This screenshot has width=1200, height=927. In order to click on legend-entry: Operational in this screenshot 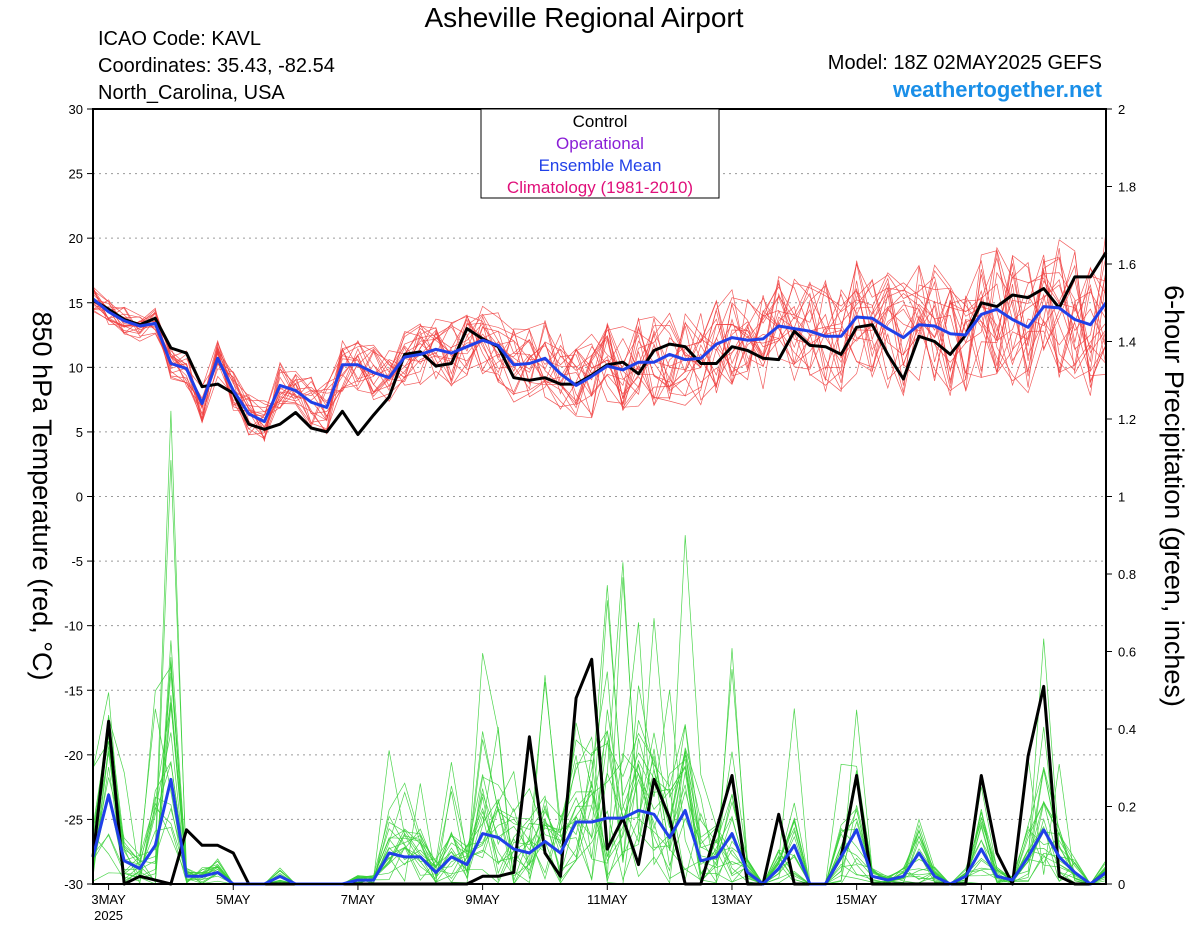, I will do `click(600, 143)`.